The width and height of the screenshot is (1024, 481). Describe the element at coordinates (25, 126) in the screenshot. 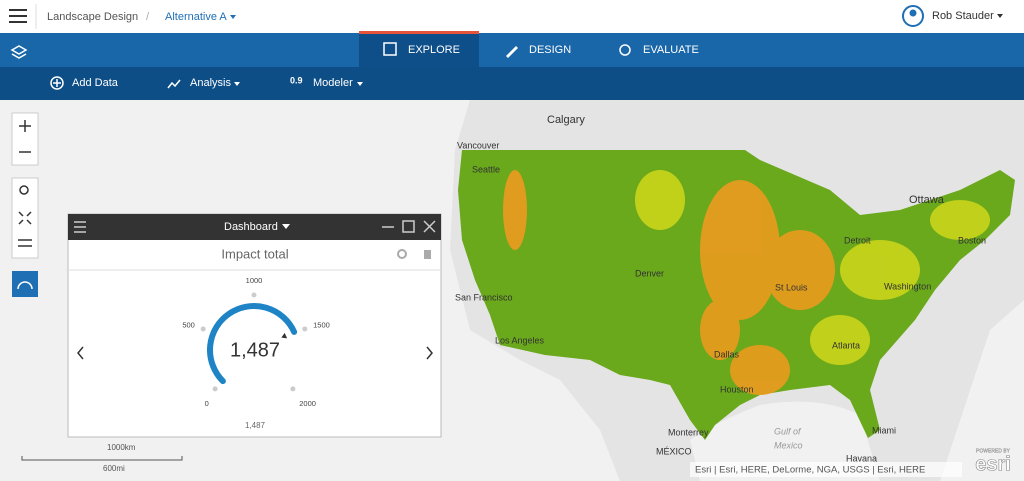

I see `zoom-in` at that location.